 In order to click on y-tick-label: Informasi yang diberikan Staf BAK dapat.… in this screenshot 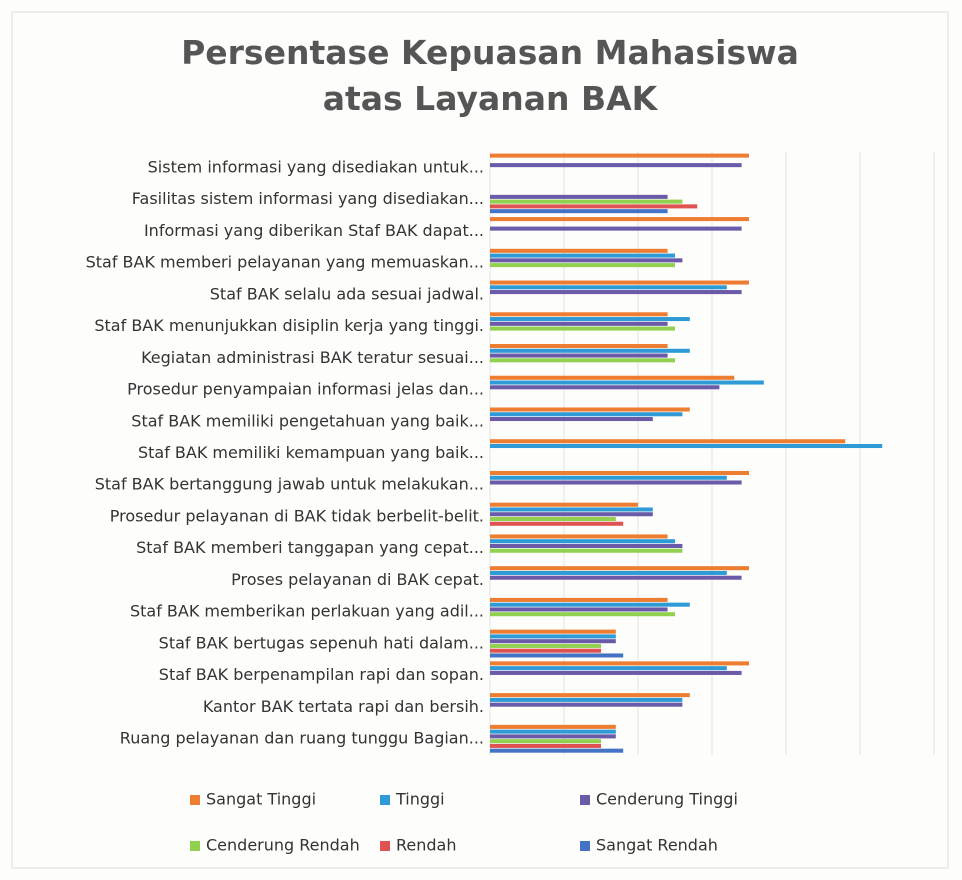, I will do `click(314, 230)`.